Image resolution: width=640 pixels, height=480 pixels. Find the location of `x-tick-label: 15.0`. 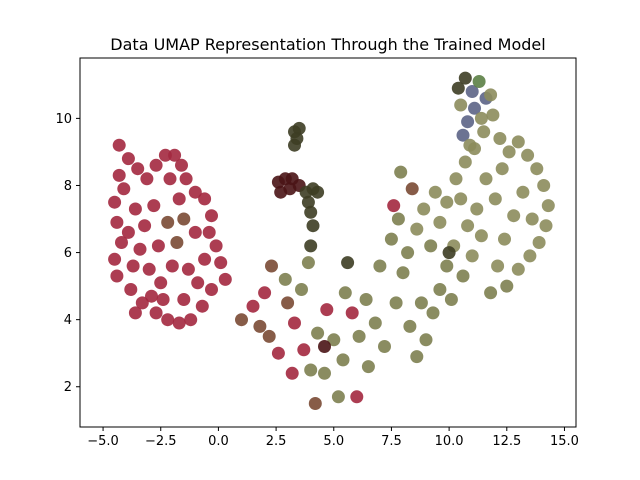

x-tick-label: 15.0 is located at coordinates (564, 441).